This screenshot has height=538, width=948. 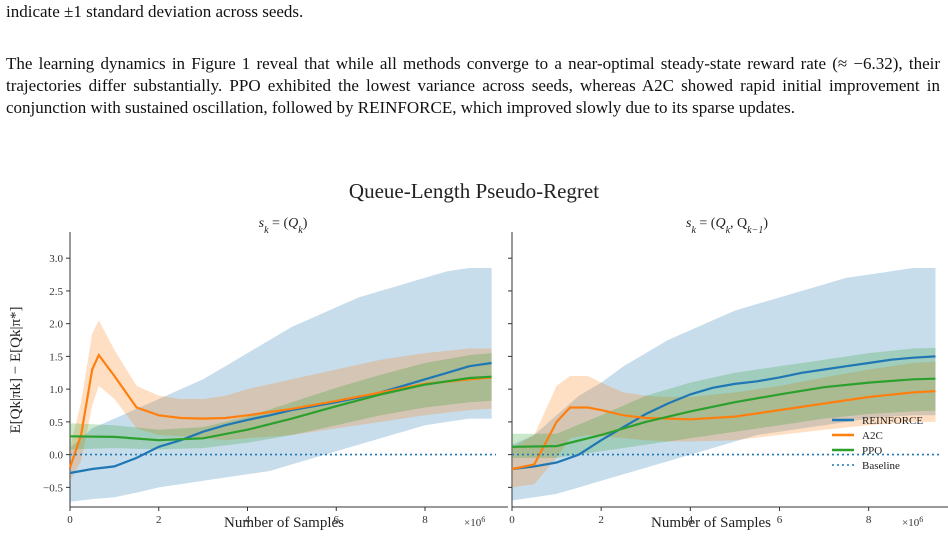 I want to click on left-y-label: E[Qk|πk] − E[Qk|π*], so click(x=16, y=369).